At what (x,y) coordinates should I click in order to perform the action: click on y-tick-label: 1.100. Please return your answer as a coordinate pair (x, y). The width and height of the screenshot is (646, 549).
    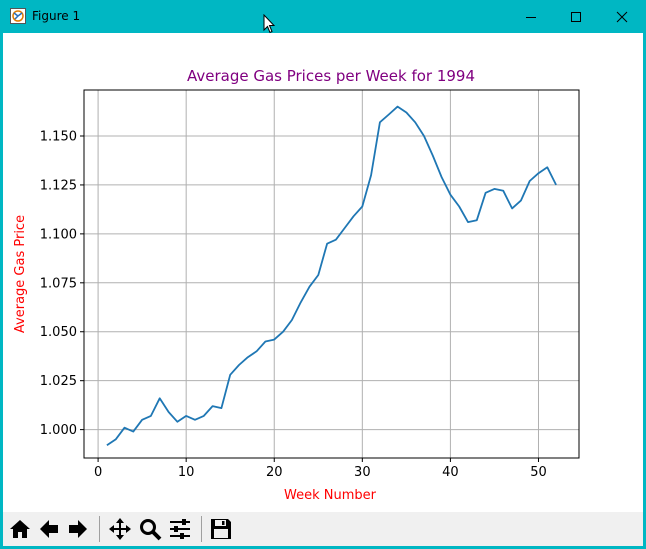
    Looking at the image, I should click on (58, 234).